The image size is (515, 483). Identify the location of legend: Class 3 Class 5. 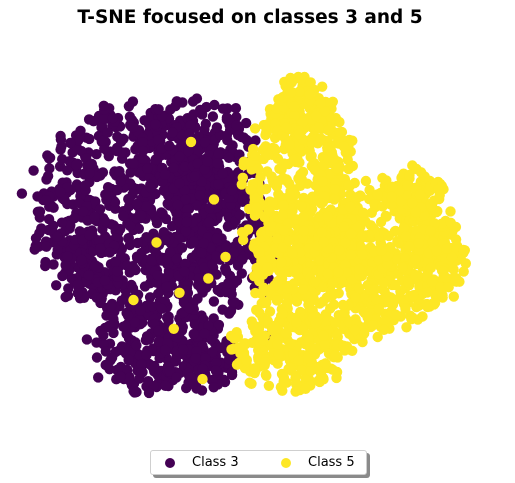
(258, 462).